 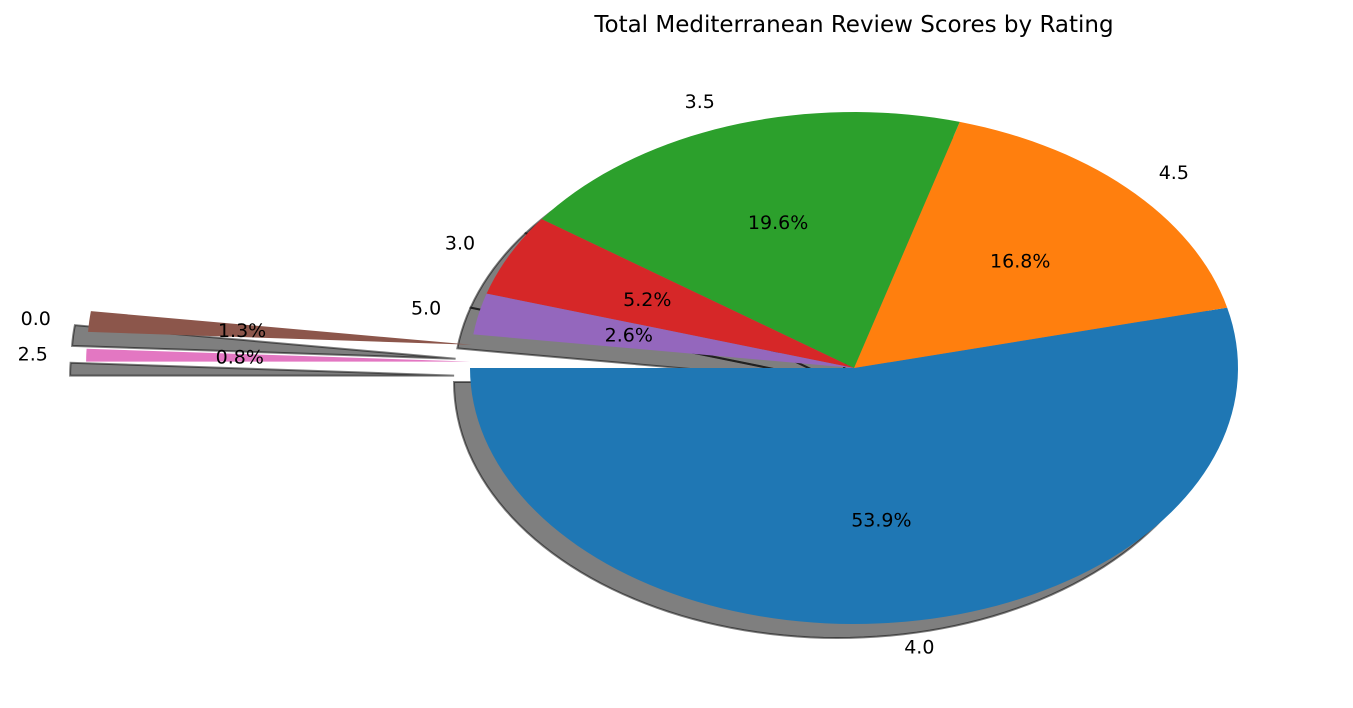 What do you see at coordinates (647, 300) in the screenshot?
I see `slice-pct-3-0: 5.2%` at bounding box center [647, 300].